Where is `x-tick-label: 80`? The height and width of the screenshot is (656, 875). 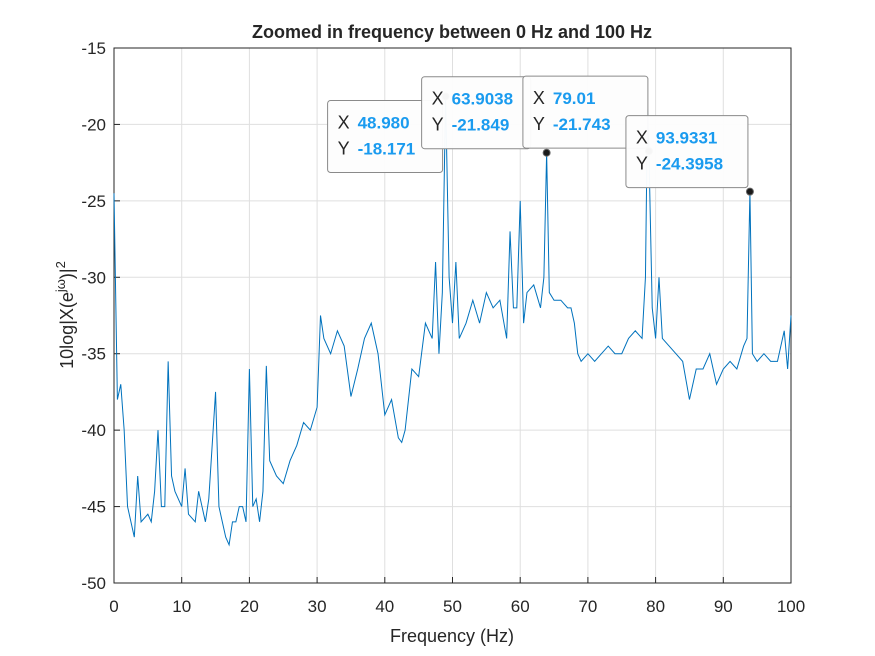 x-tick-label: 80 is located at coordinates (655, 606).